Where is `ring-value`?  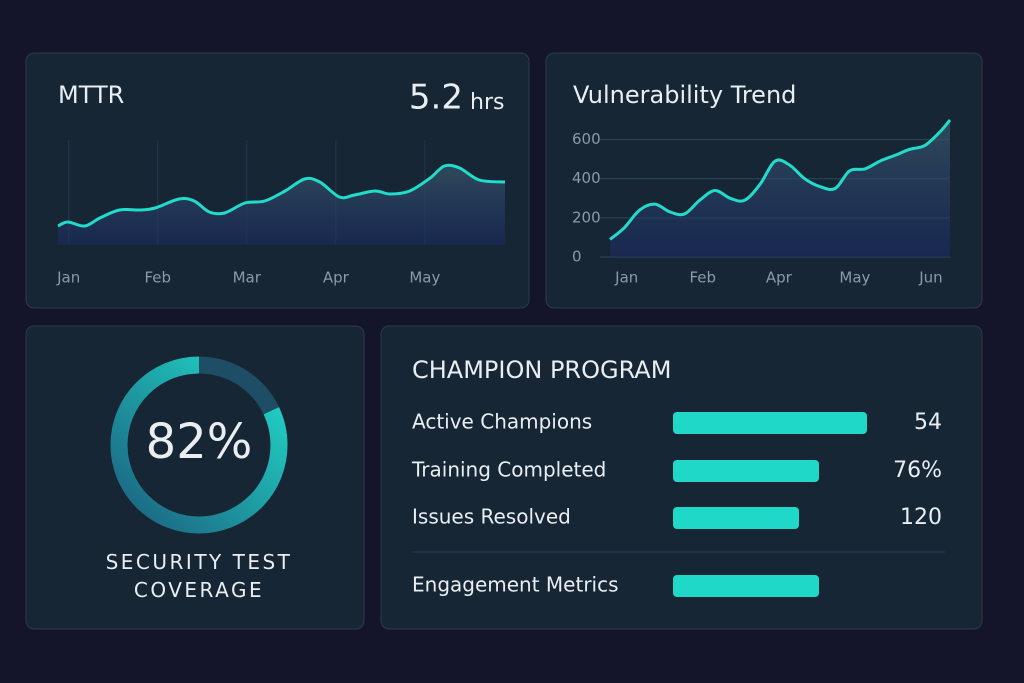
ring-value is located at coordinates (199, 445).